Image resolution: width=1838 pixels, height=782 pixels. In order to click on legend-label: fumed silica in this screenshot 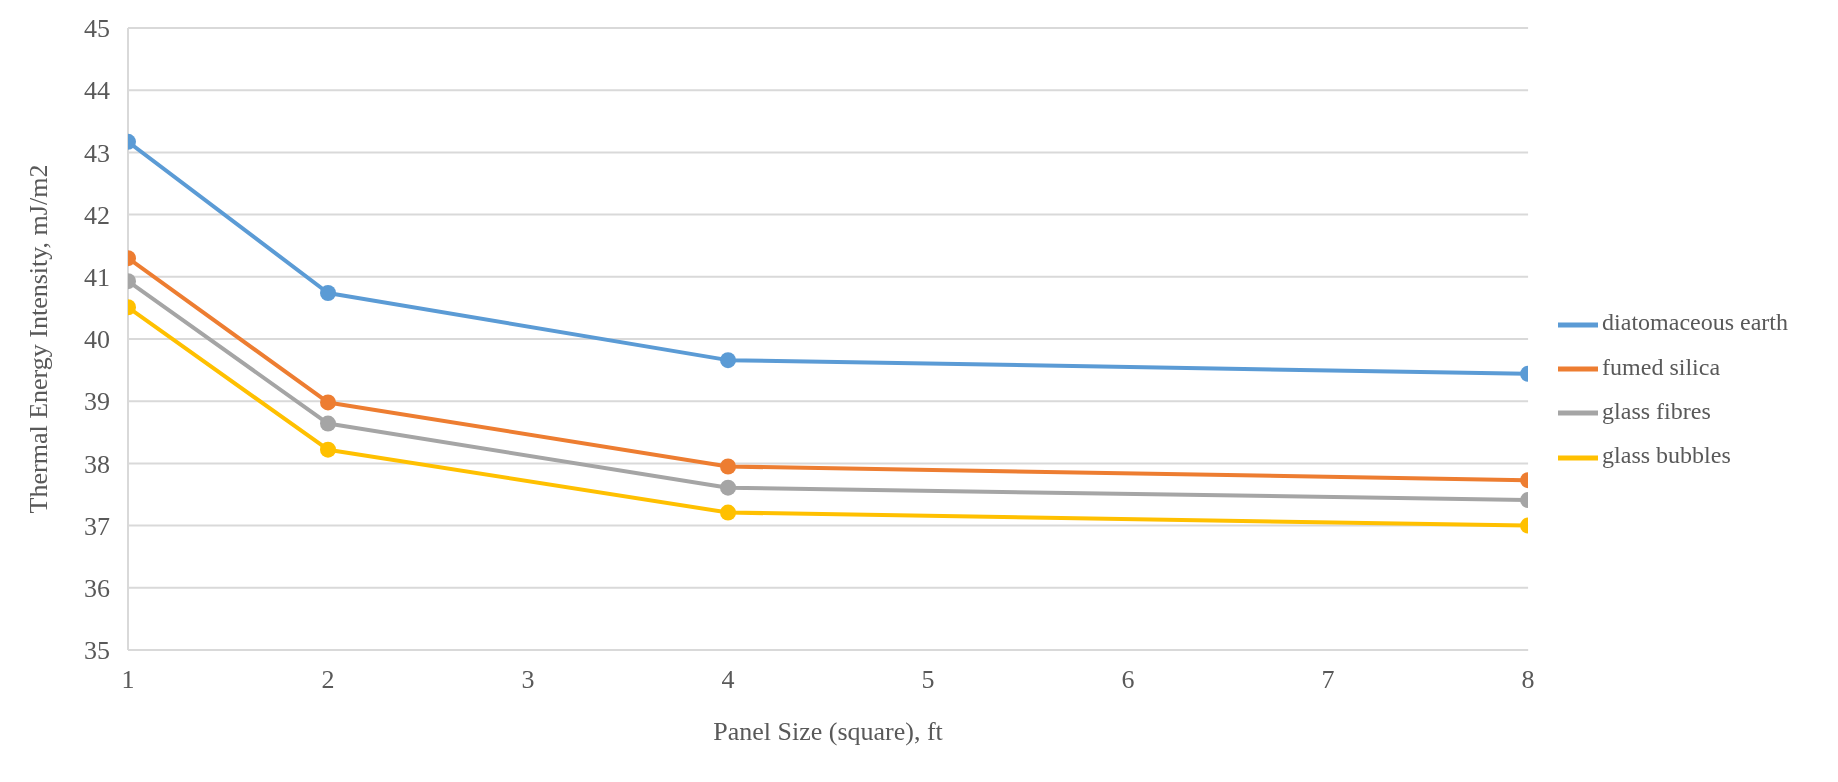, I will do `click(1661, 366)`.